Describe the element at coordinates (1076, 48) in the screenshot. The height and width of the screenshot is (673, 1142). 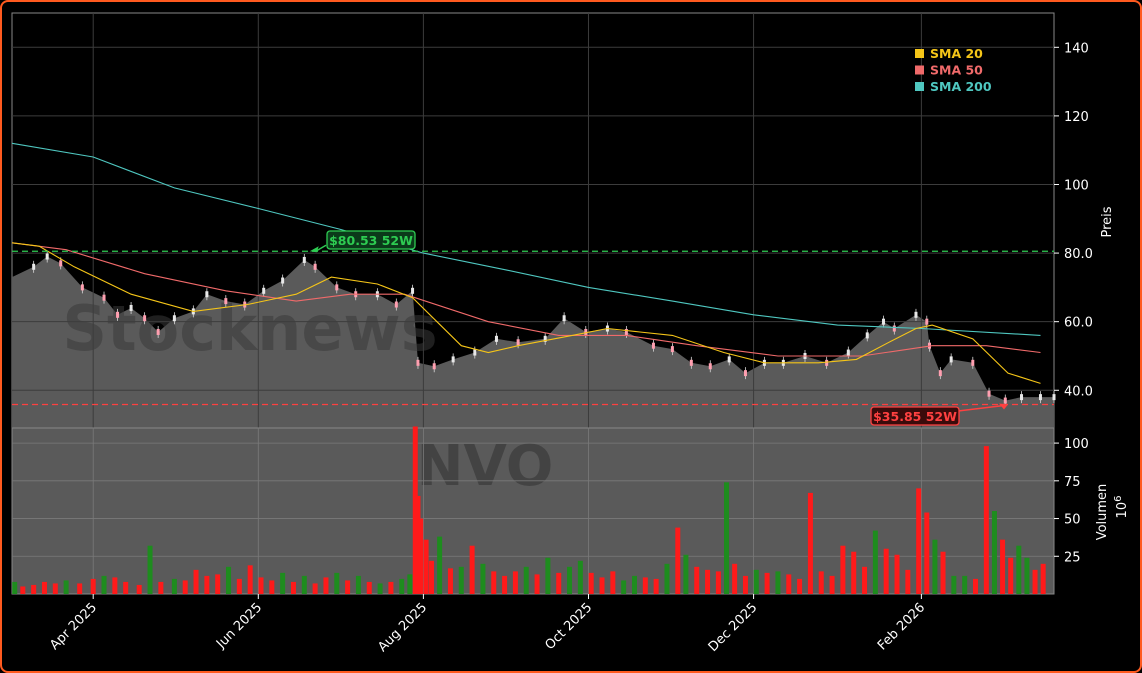
I see `price-tick-label: 140` at that location.